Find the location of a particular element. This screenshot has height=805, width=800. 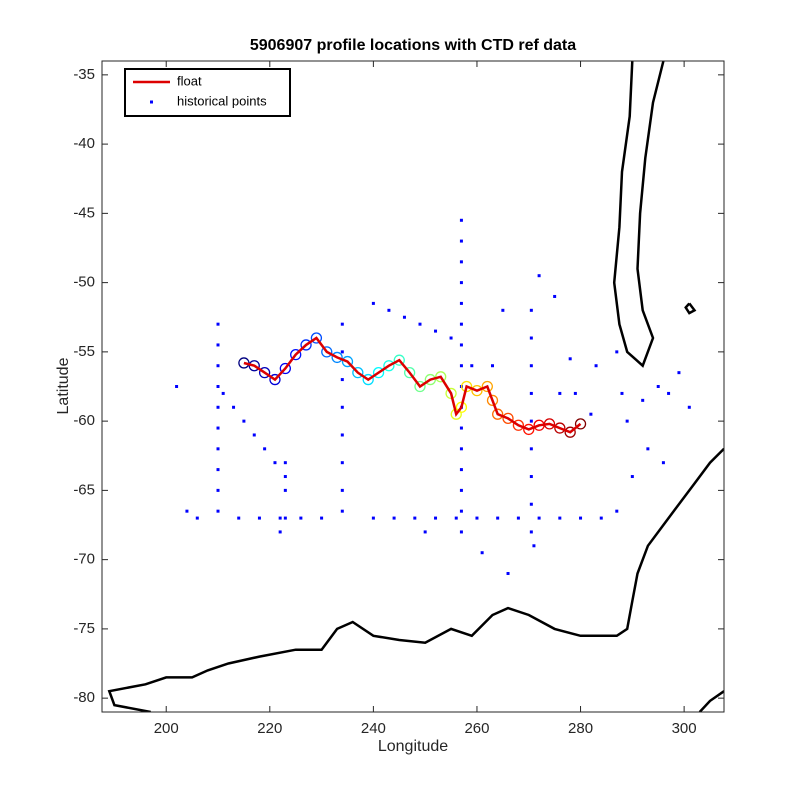

legend-label: float is located at coordinates (189, 80).